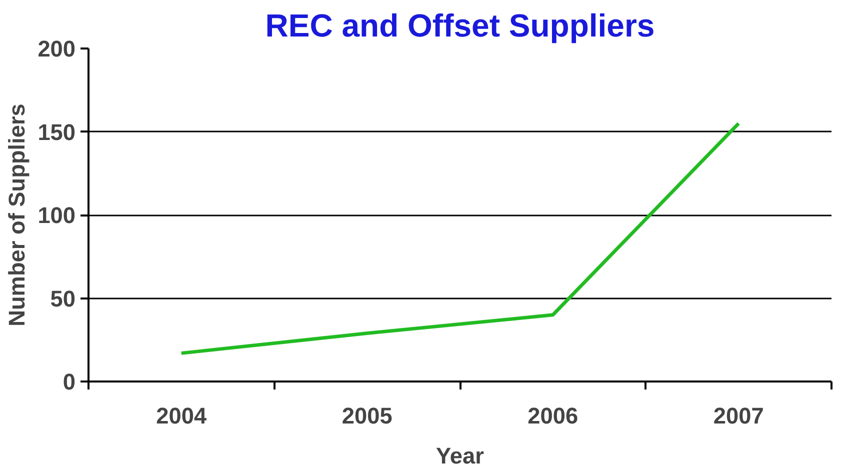  I want to click on y-tick-label: 0, so click(69, 381).